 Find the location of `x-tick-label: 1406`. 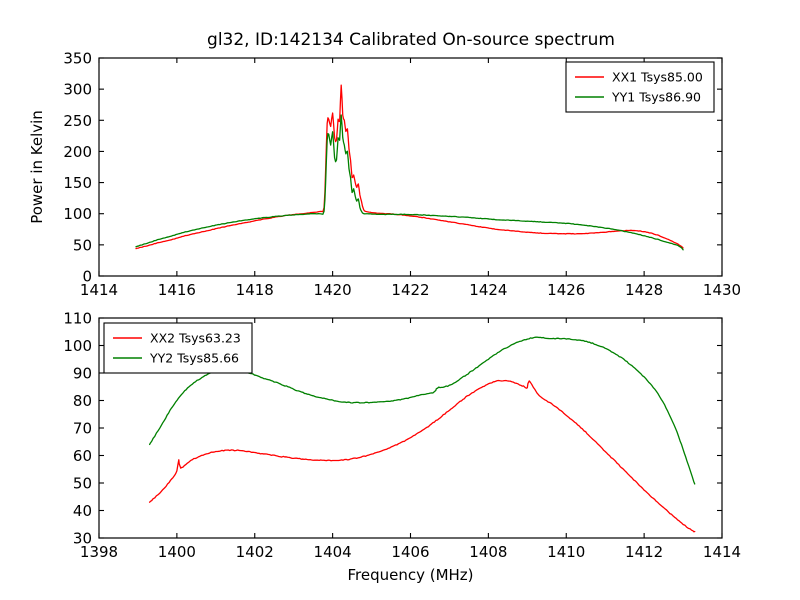

x-tick-label: 1406 is located at coordinates (410, 552).